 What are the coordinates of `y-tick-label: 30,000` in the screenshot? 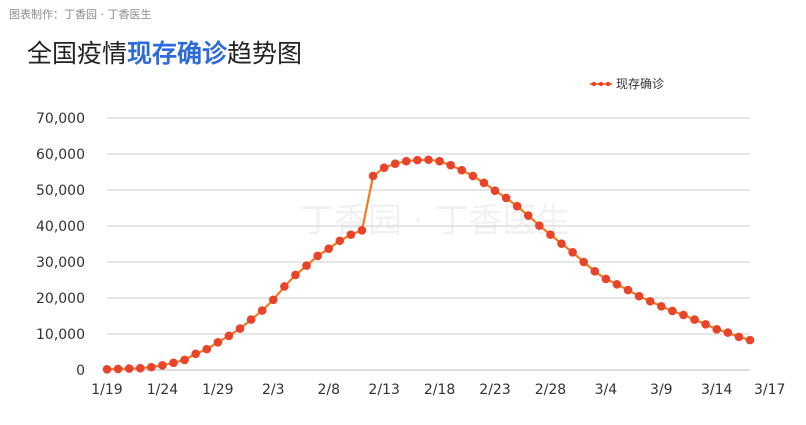 It's located at (60, 263).